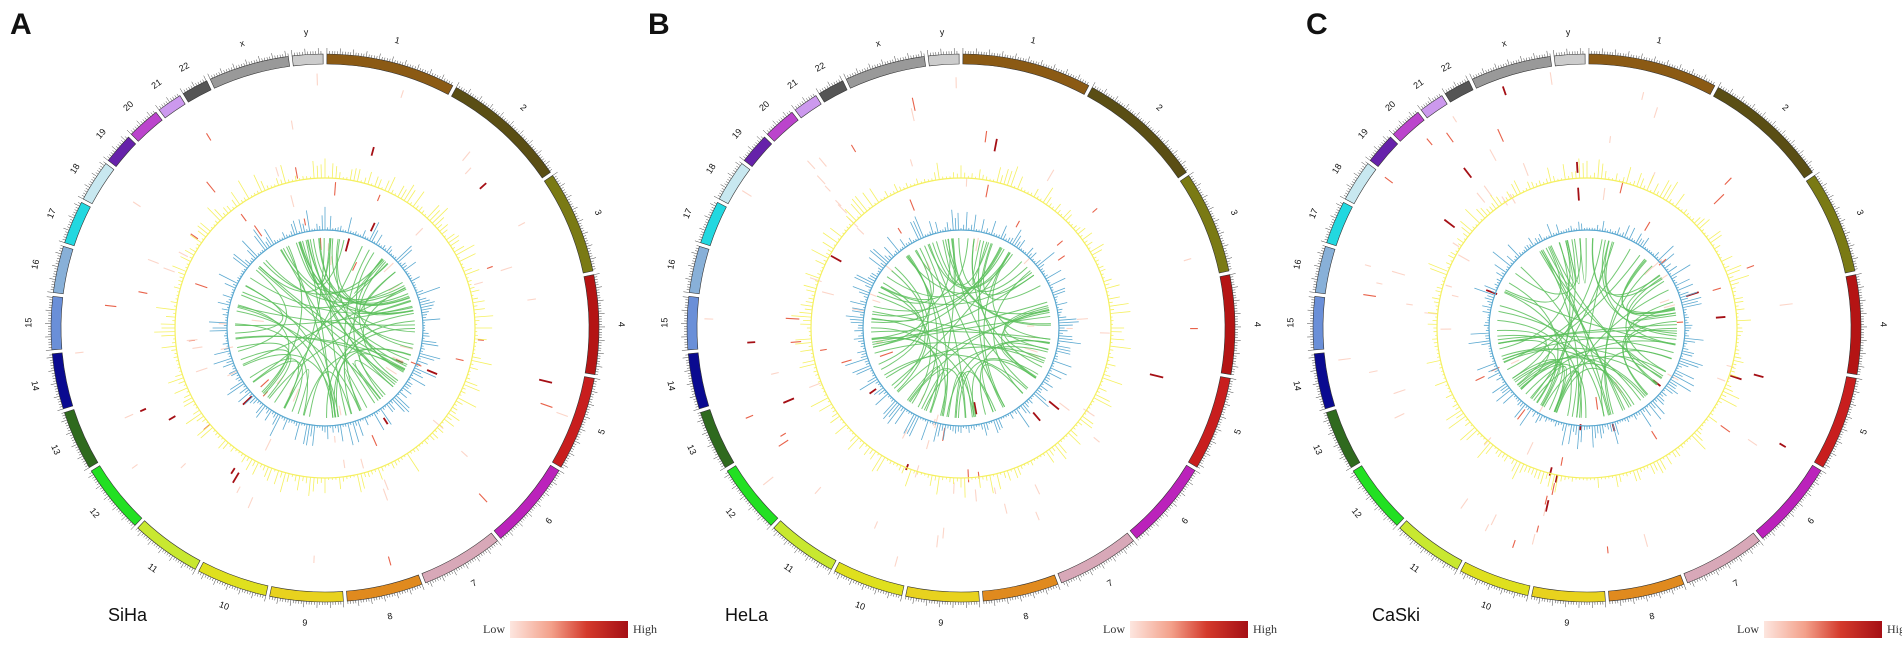  I want to click on panel-a-chr19-tick, so click(117, 147).